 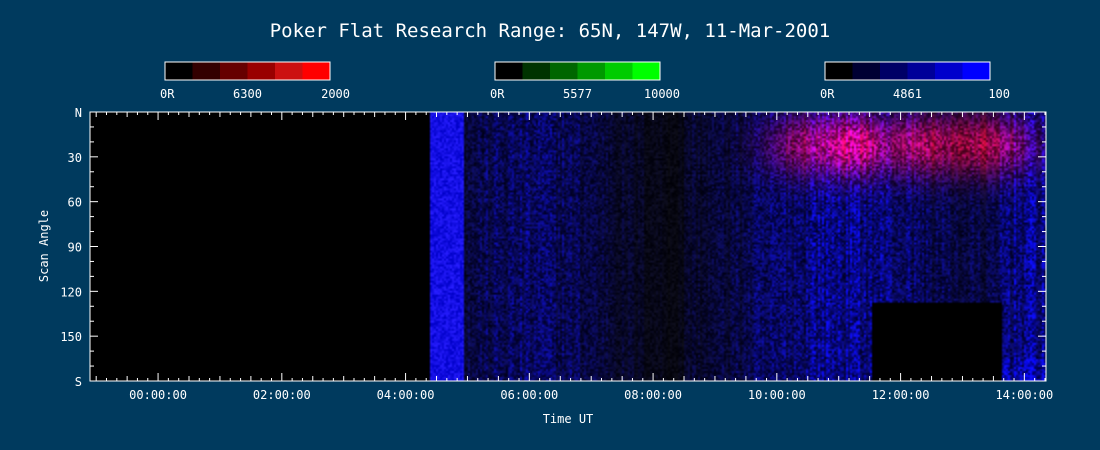 I want to click on colorbar-max-label: 100, so click(x=999, y=94).